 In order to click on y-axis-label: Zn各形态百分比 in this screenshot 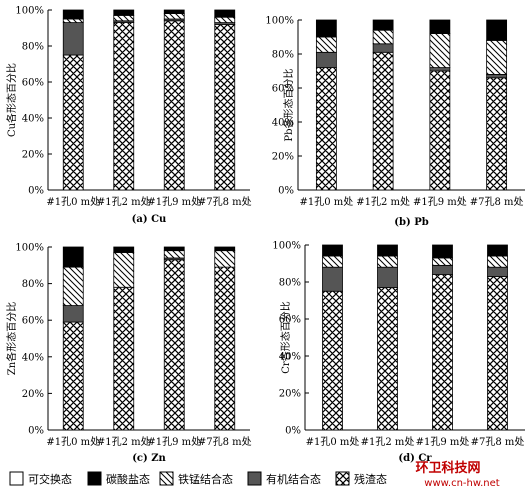, I will do `click(11, 338)`.